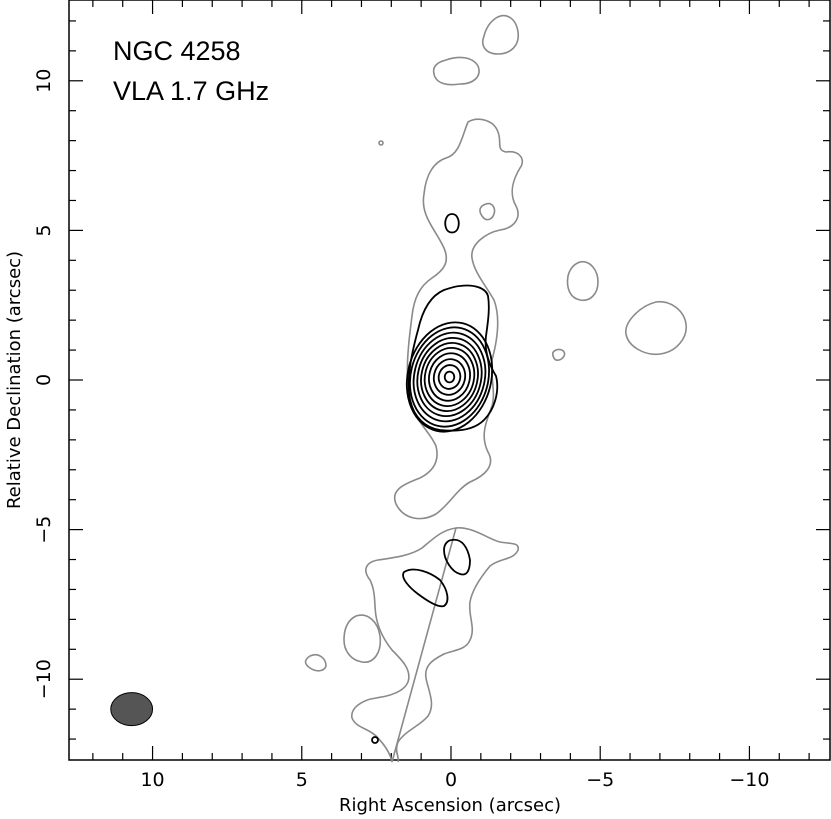 The width and height of the screenshot is (831, 819). What do you see at coordinates (452, 223) in the screenshot?
I see `inner-contour-north-knot` at bounding box center [452, 223].